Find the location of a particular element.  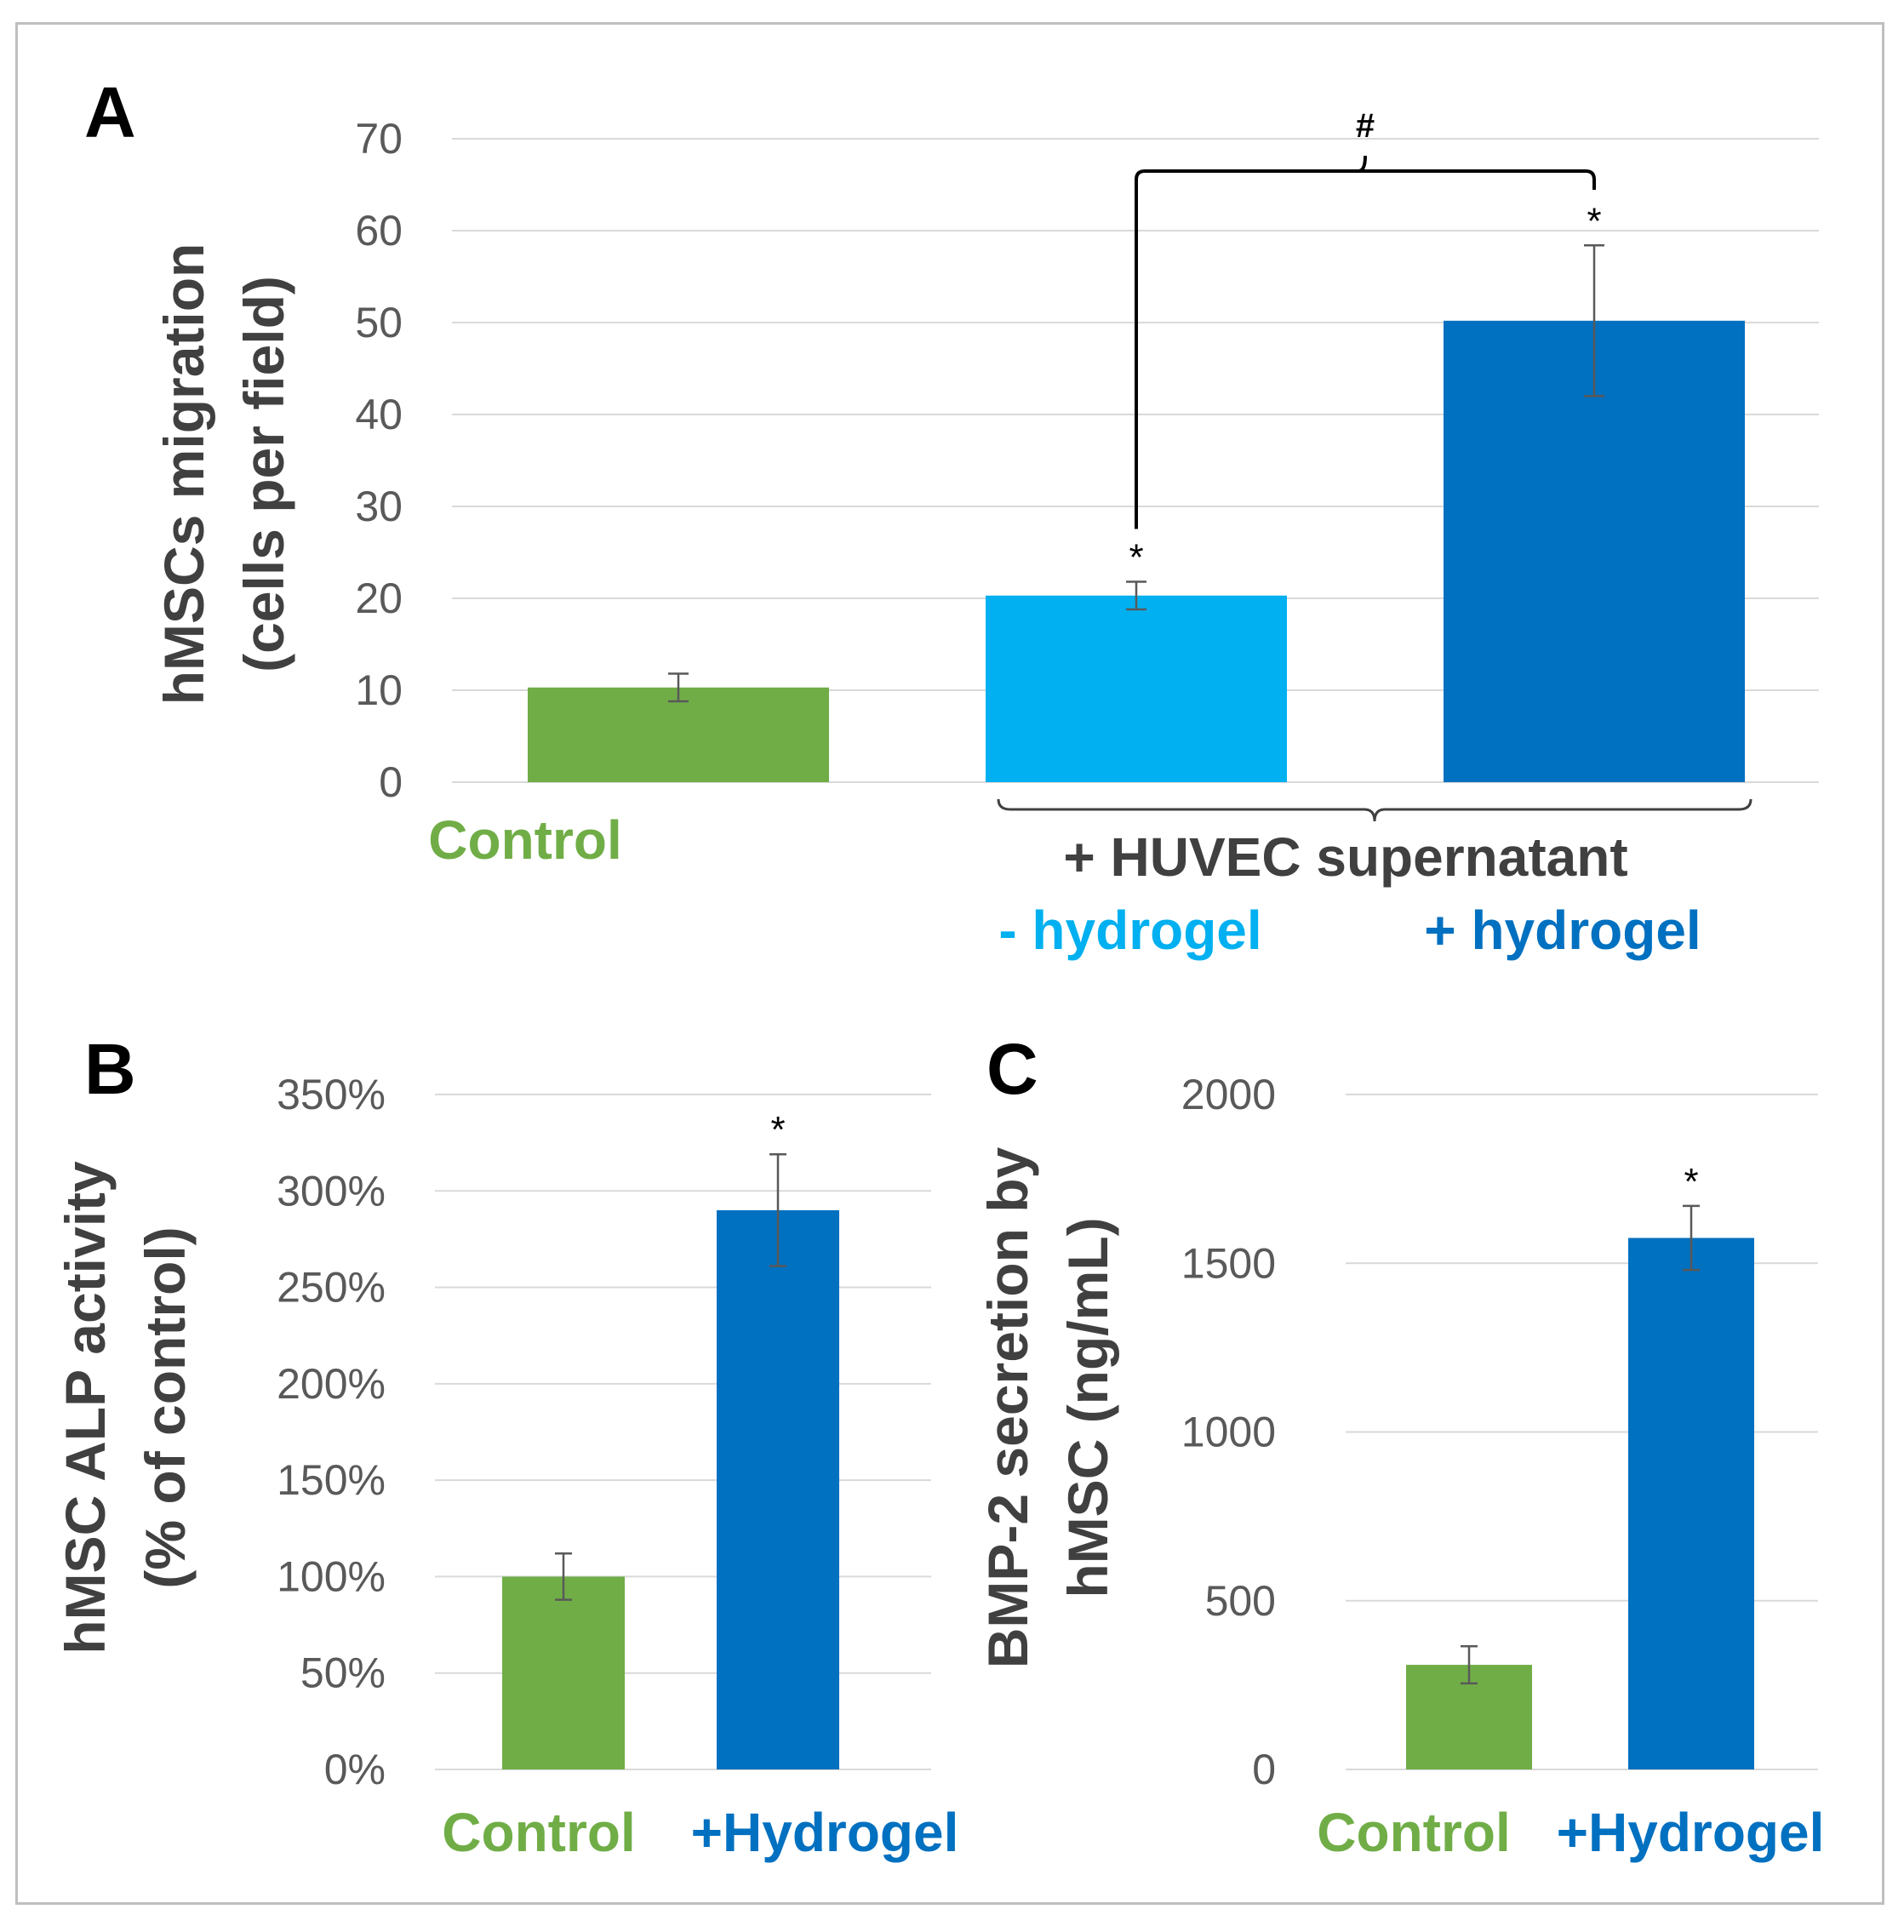

panel-a-ylabel-line1: hMSCs migration is located at coordinates (183, 475).